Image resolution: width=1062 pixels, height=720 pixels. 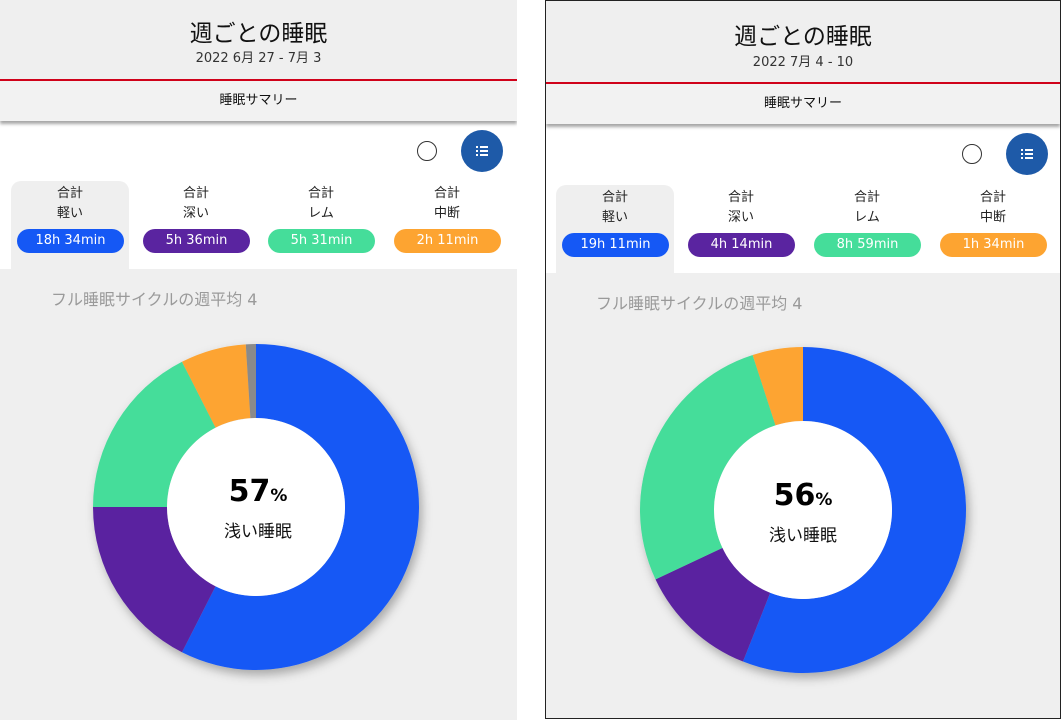 What do you see at coordinates (615, 245) in the screenshot?
I see `light-total-value: 19h 11min` at bounding box center [615, 245].